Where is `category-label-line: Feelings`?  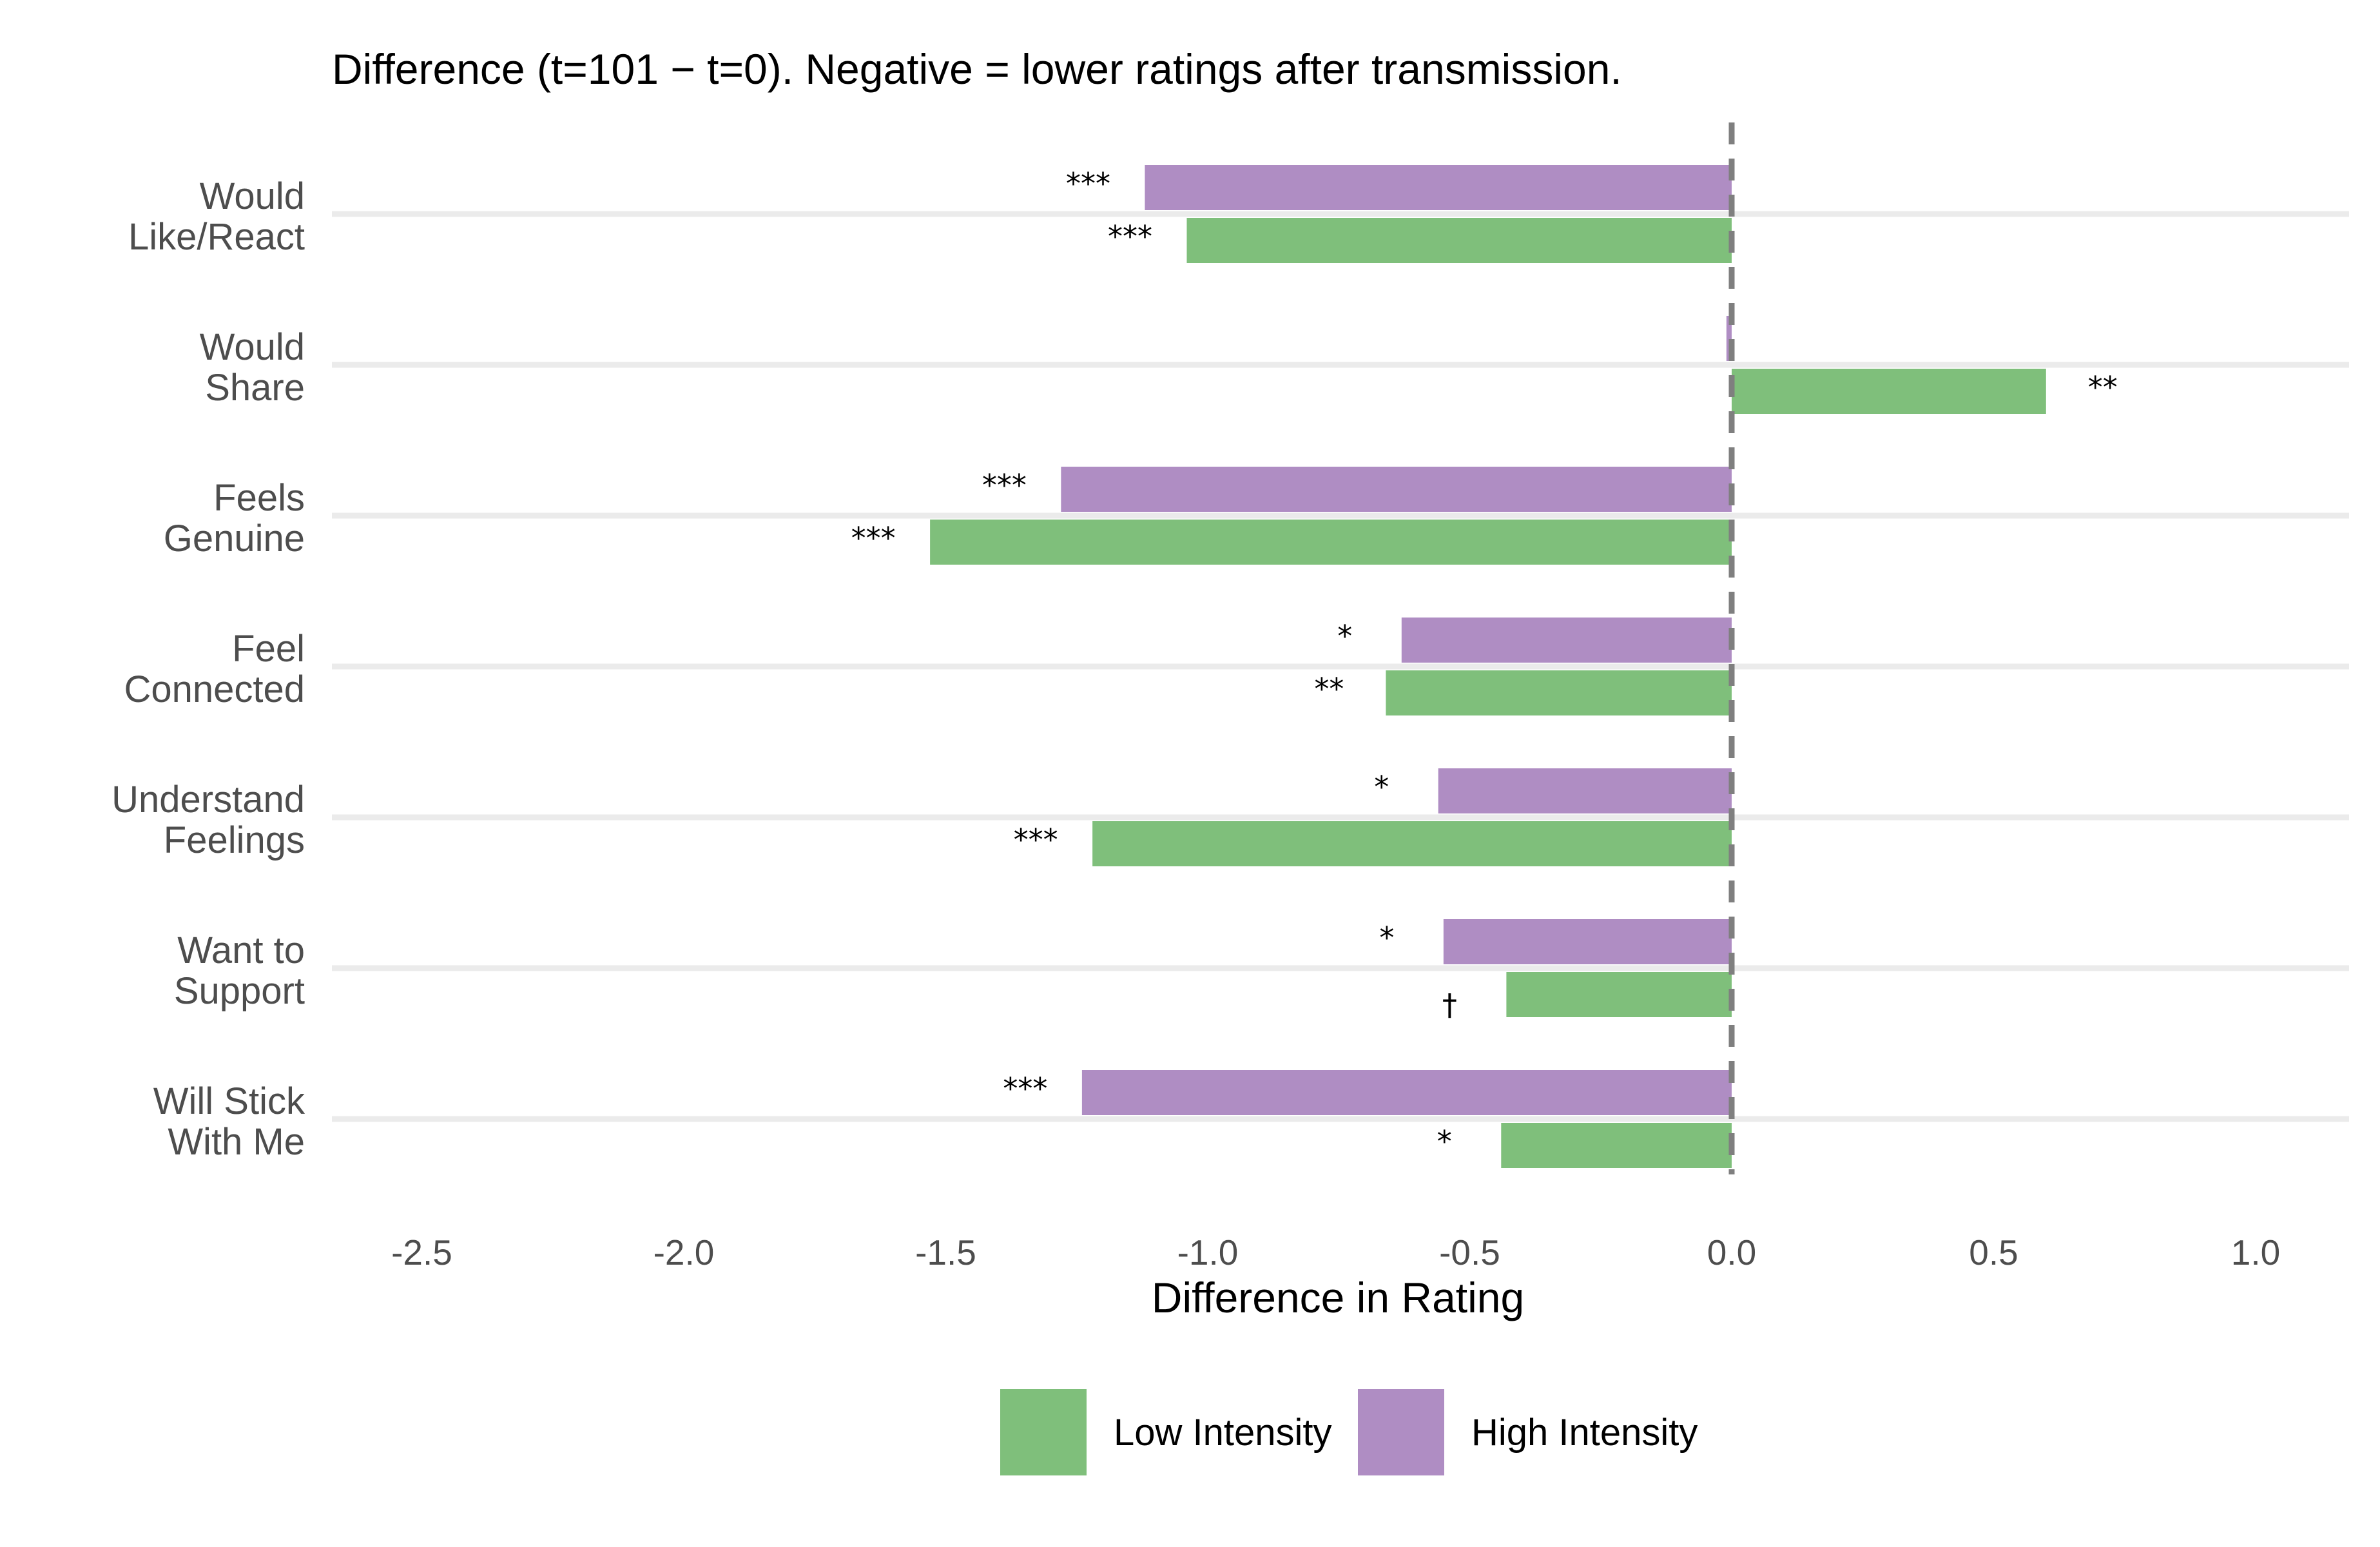
category-label-line: Feelings is located at coordinates (234, 840).